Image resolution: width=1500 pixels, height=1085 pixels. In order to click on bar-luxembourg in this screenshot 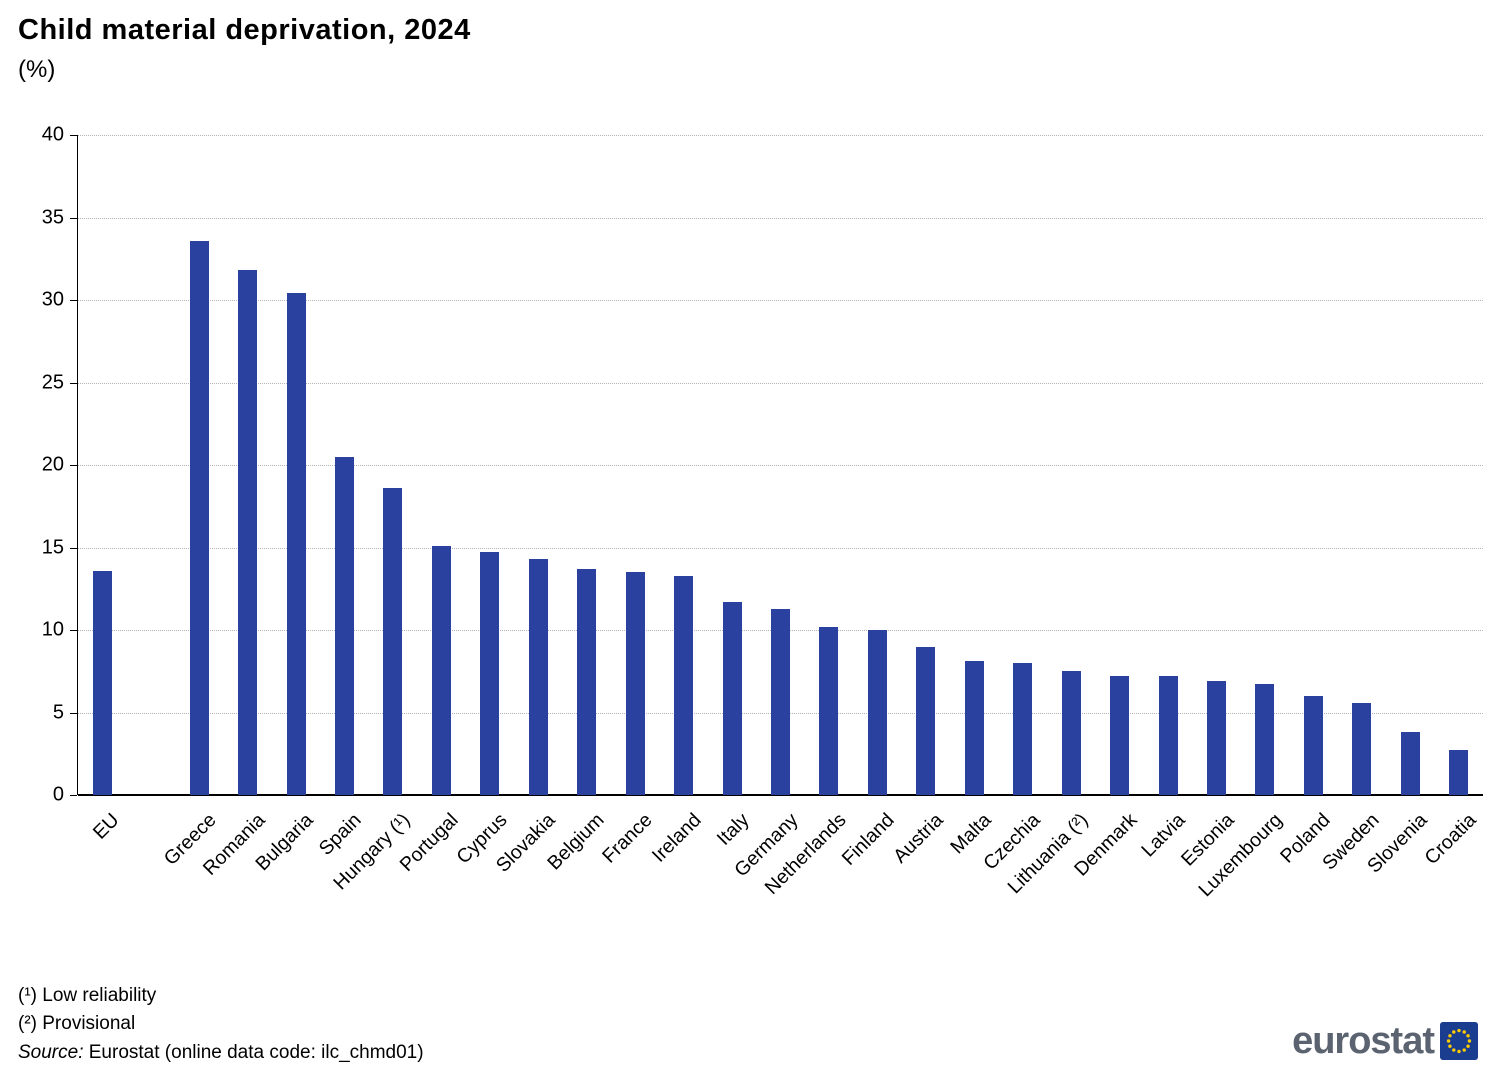, I will do `click(1265, 739)`.